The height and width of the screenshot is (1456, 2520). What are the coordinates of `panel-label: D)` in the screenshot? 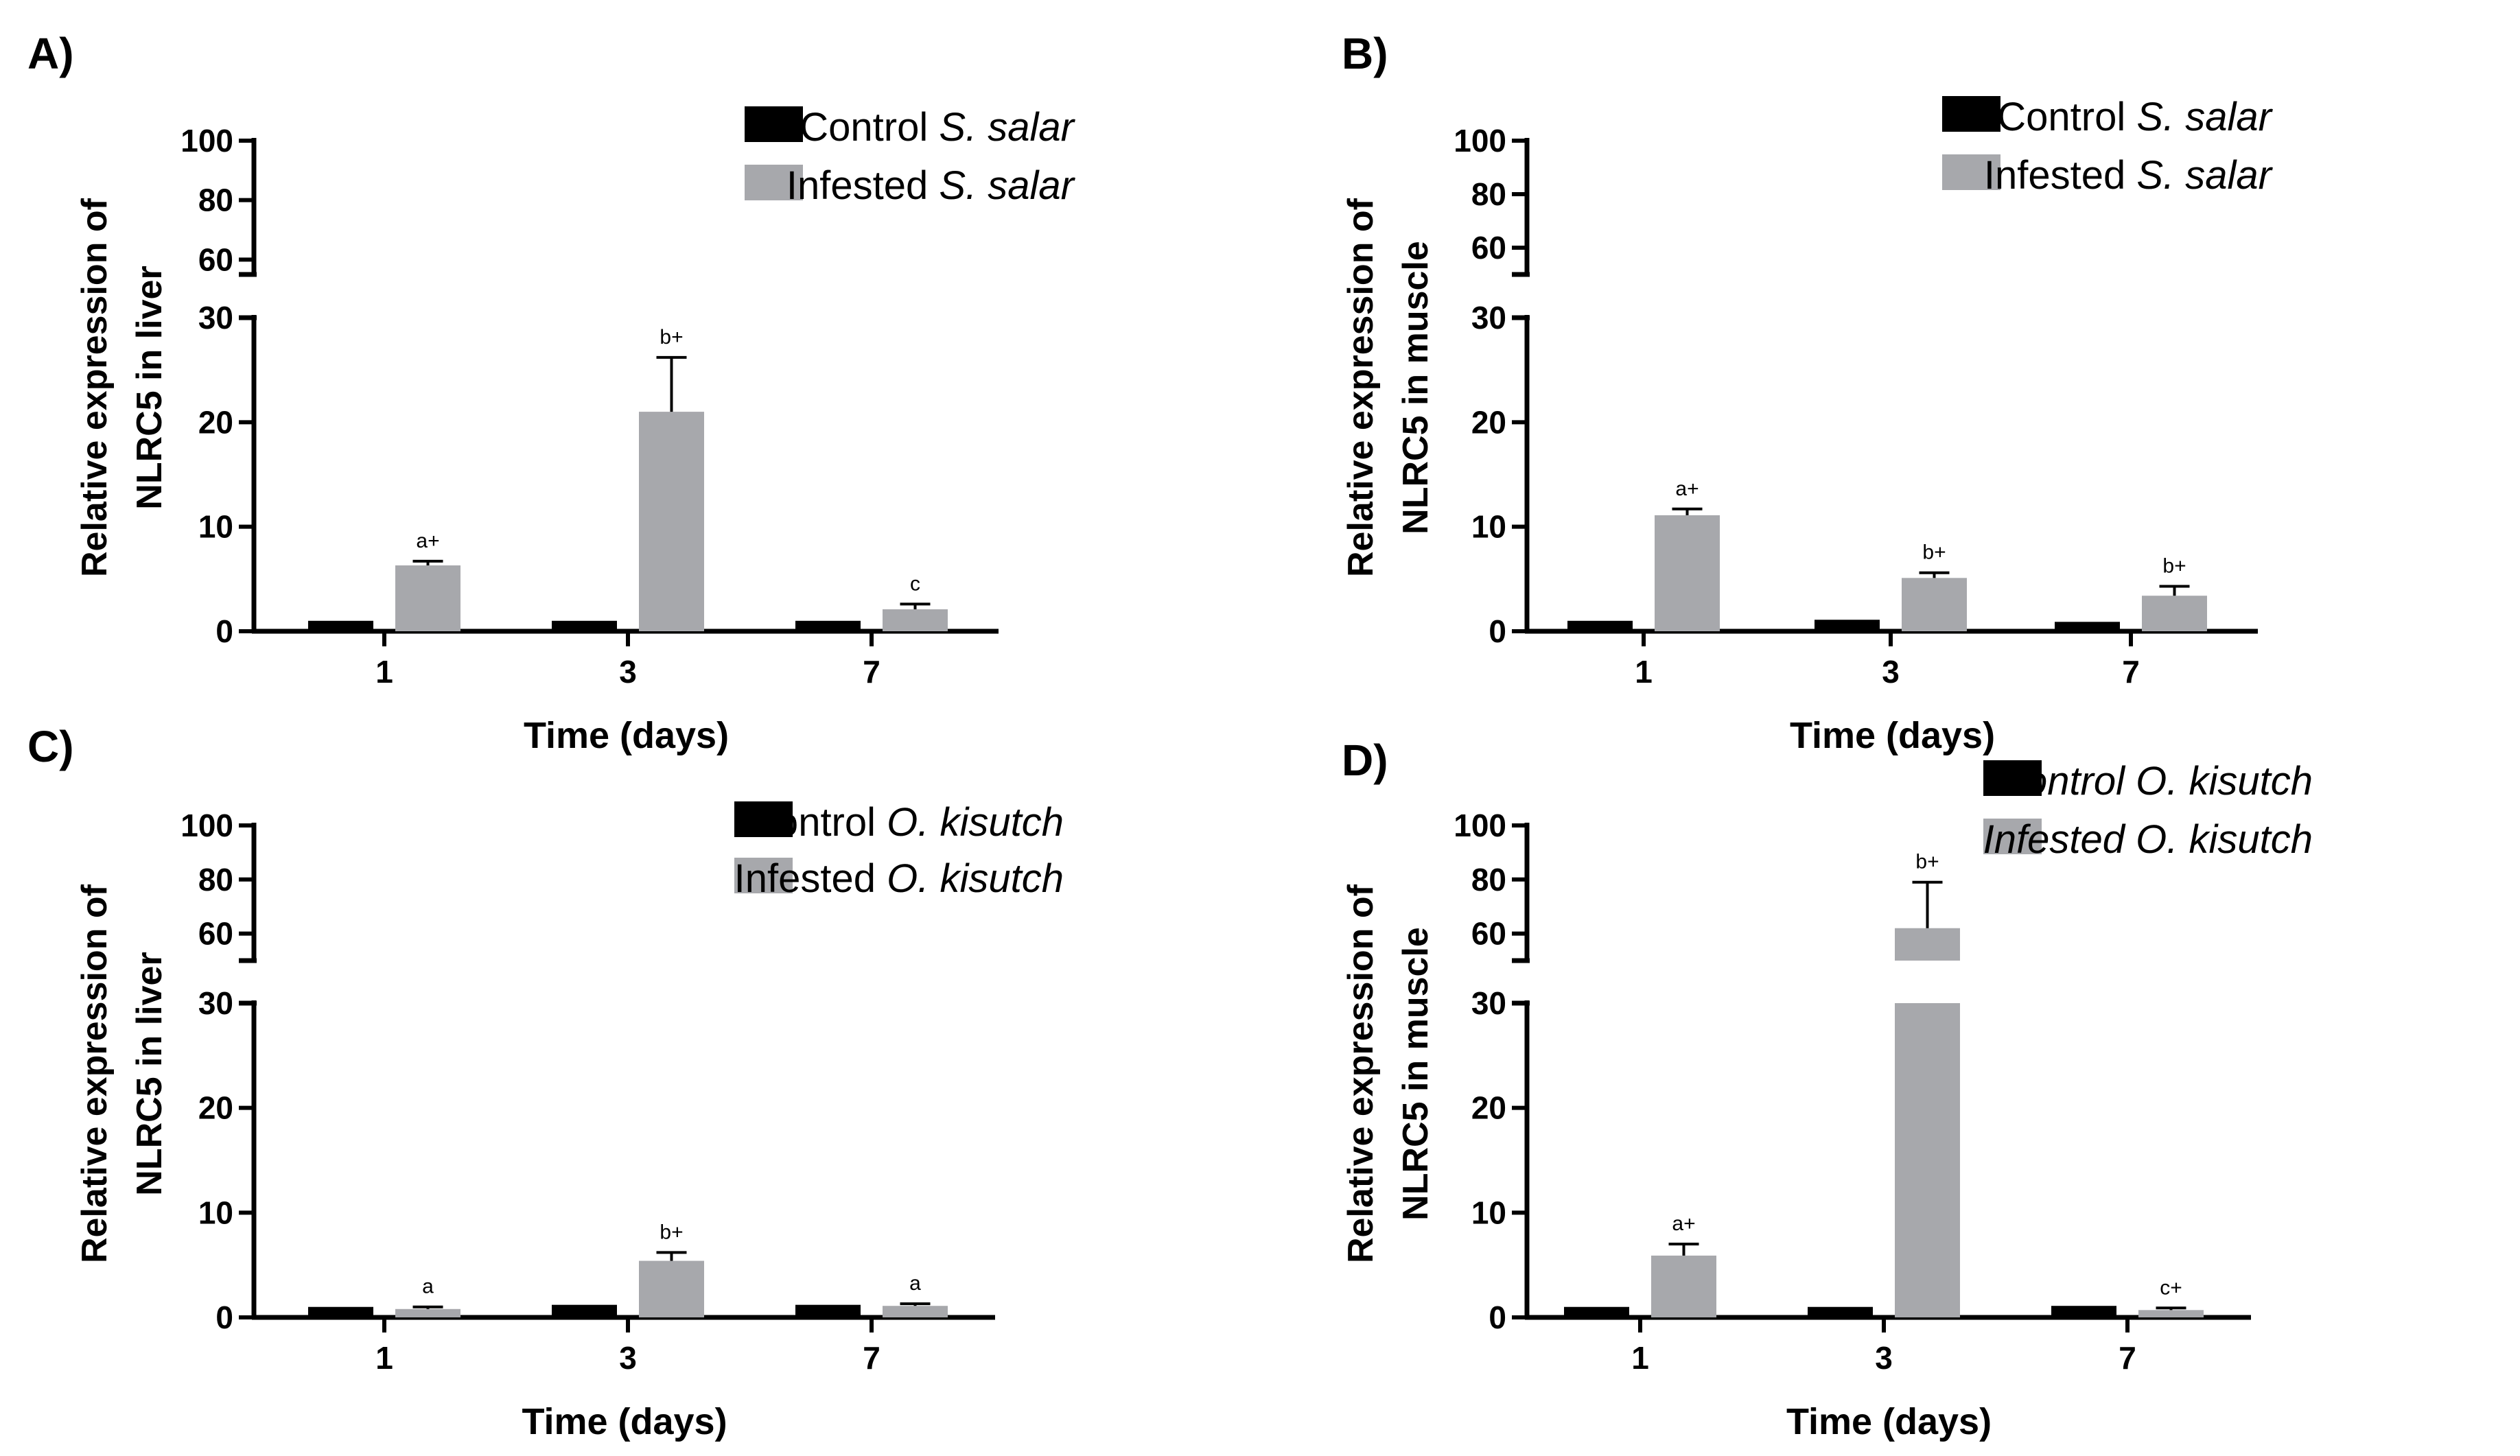 It's located at (1365, 760).